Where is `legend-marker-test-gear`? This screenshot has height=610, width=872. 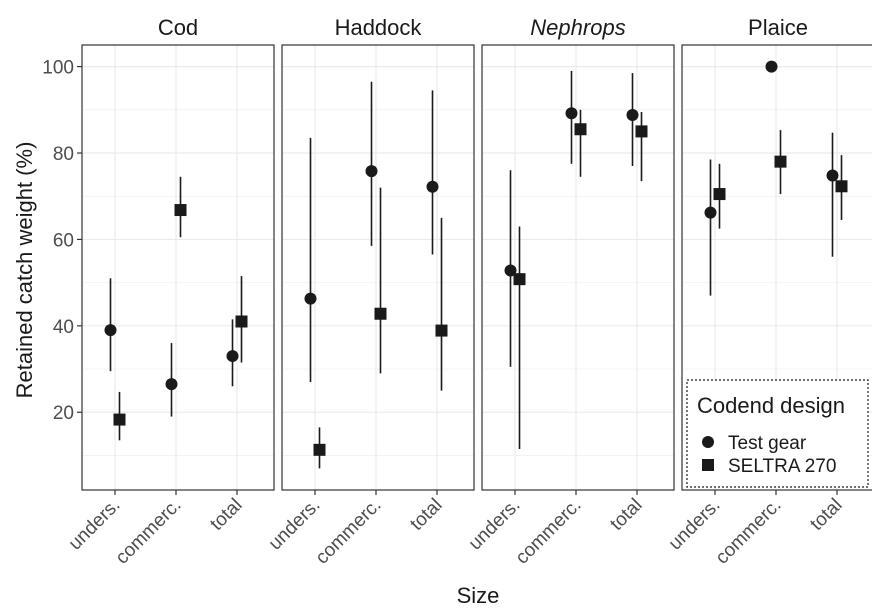 legend-marker-test-gear is located at coordinates (708, 442).